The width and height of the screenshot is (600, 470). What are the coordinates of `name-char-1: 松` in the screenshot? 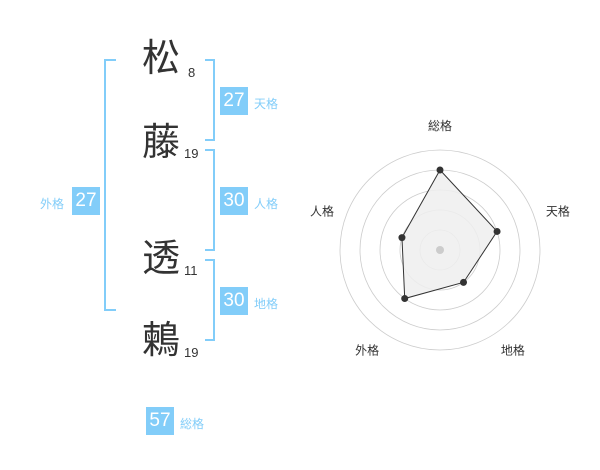 It's located at (160, 58).